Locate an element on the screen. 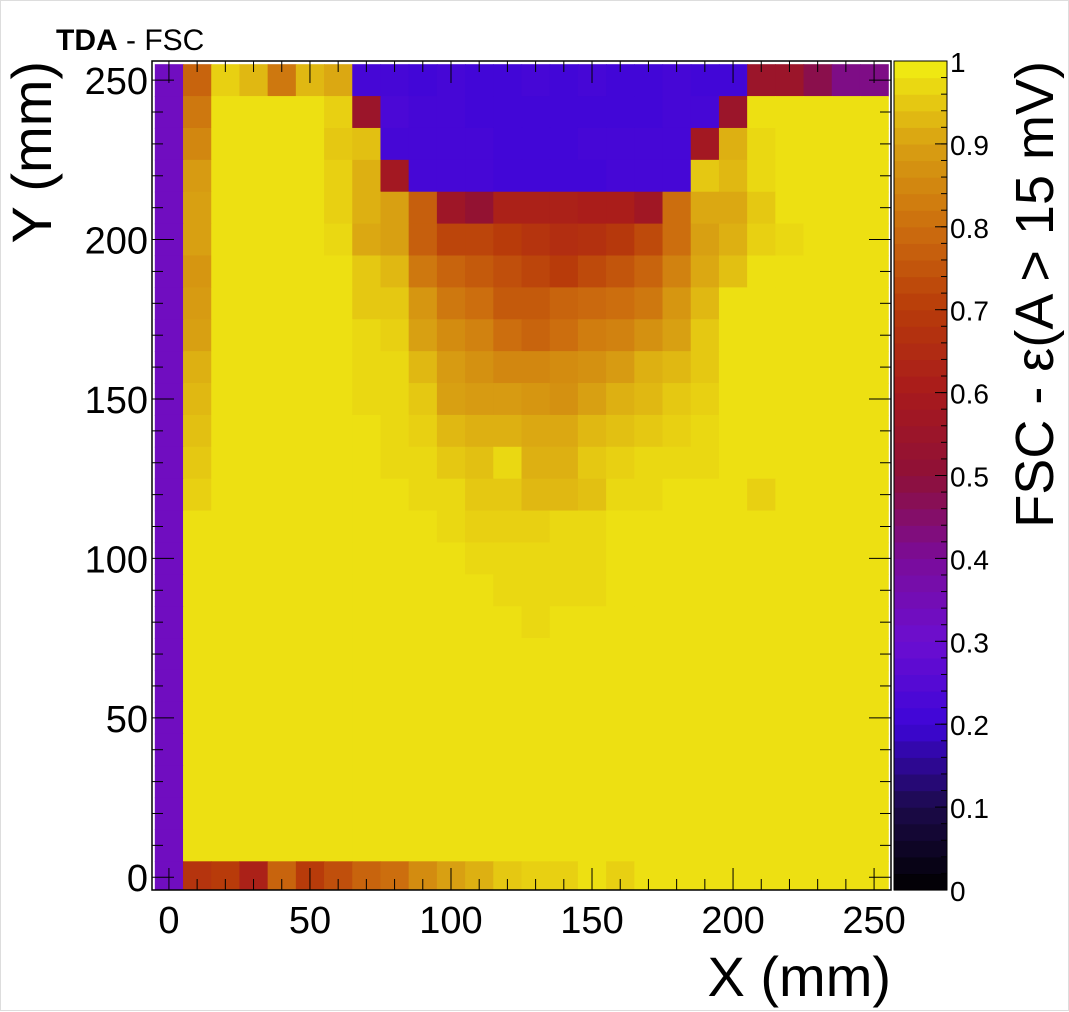 This screenshot has width=1069, height=1012. color-bar-tick-label: 0.6 is located at coordinates (969, 394).